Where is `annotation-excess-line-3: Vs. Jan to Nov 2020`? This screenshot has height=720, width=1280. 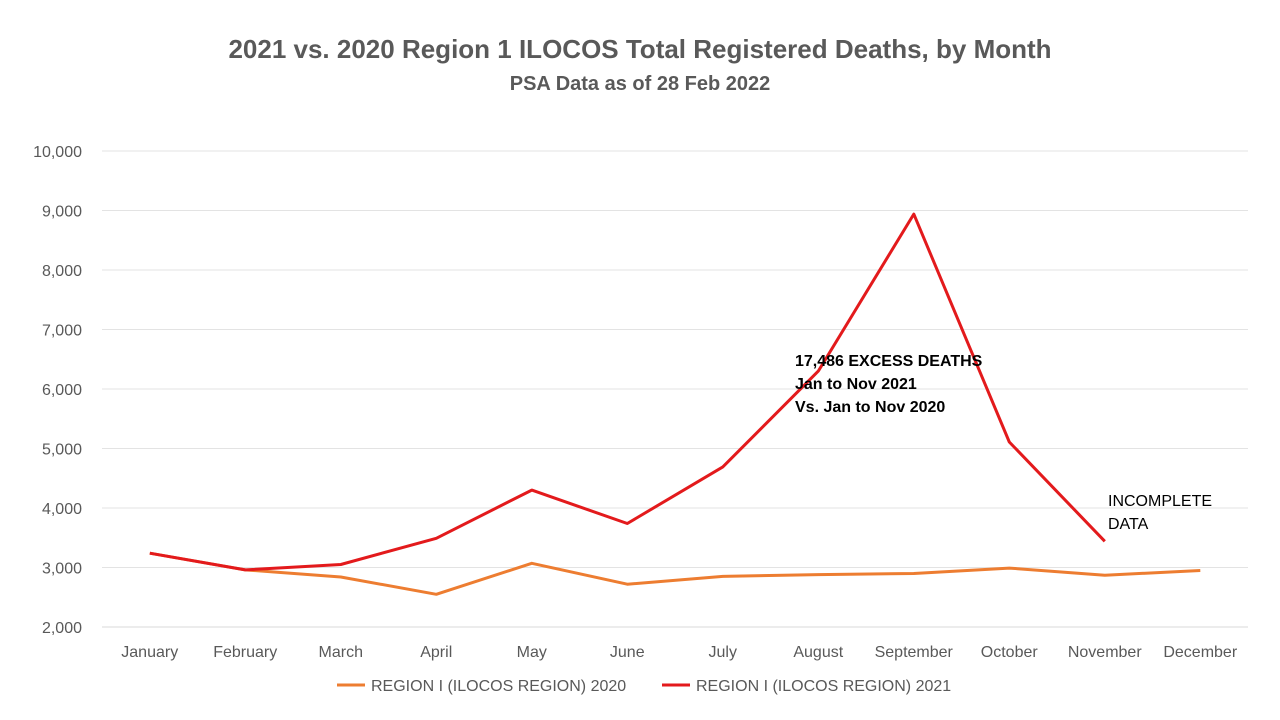
annotation-excess-line-3: Vs. Jan to Nov 2020 is located at coordinates (870, 407).